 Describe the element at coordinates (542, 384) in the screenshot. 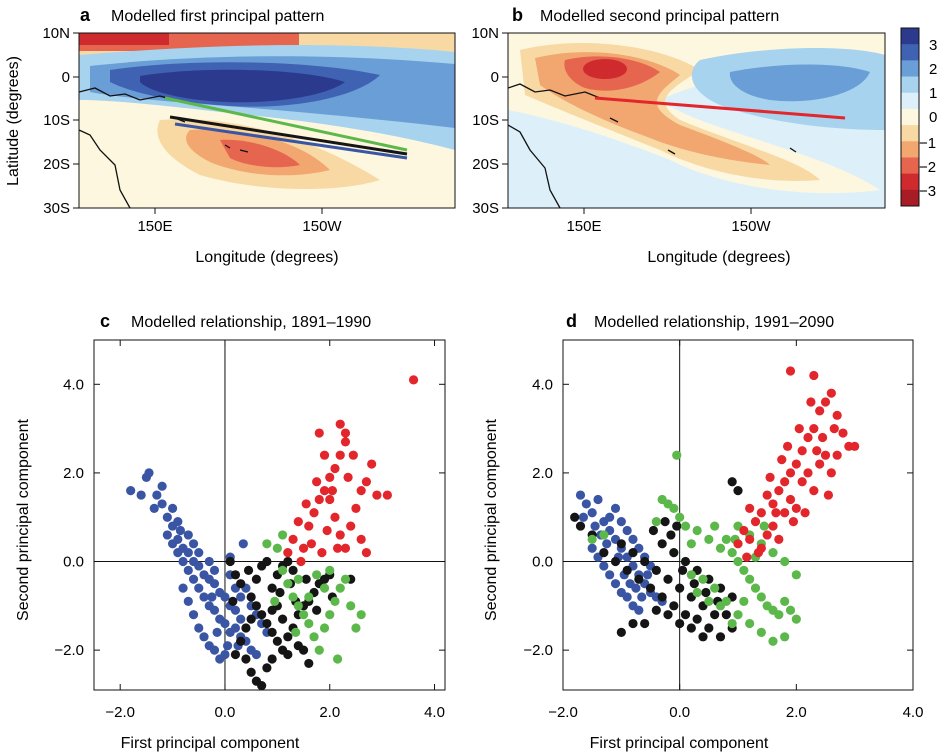

I see `y-tick-label: 4.0` at that location.